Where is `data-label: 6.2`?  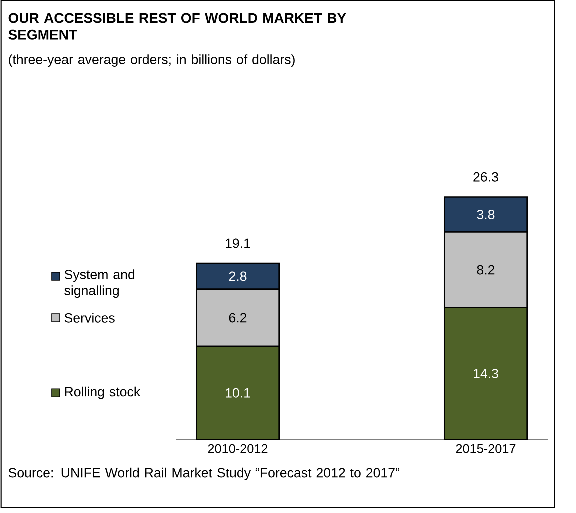
data-label: 6.2 is located at coordinates (238, 318).